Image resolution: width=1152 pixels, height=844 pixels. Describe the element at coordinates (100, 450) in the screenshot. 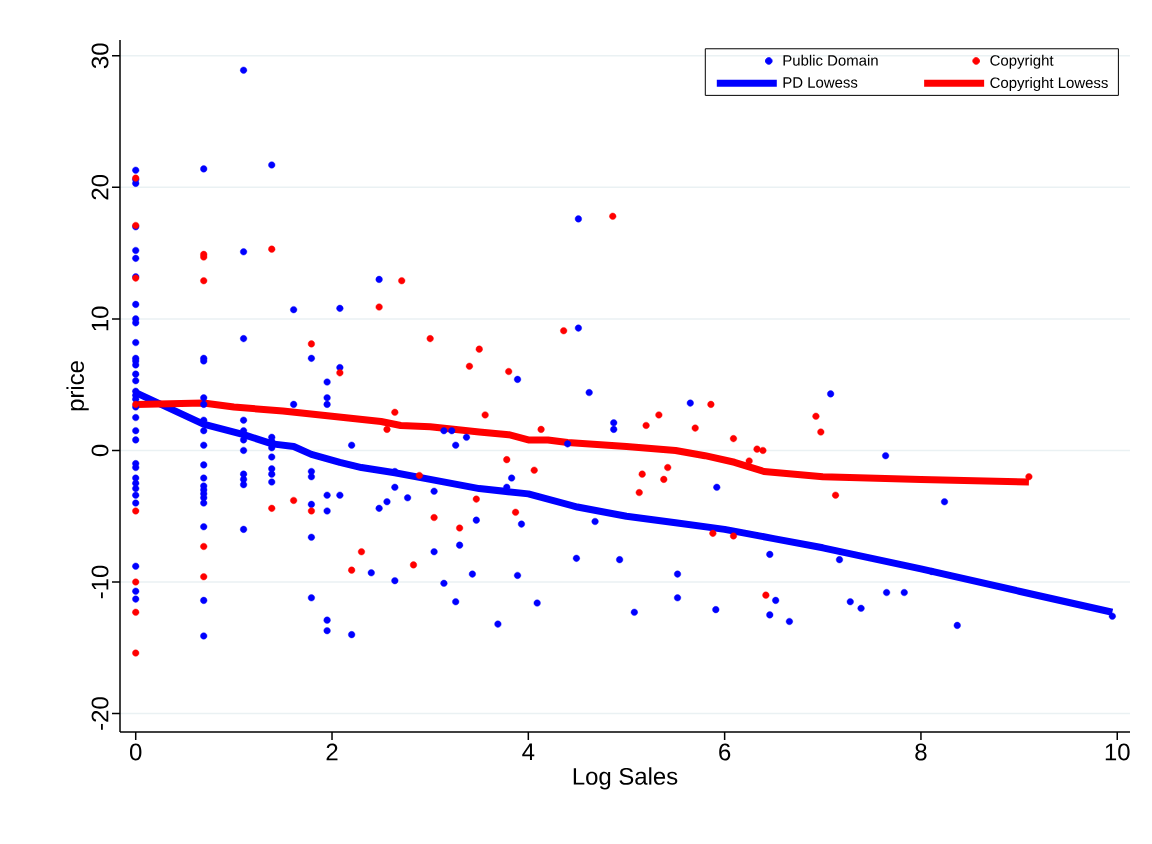

I see `y-tick-label: 0` at that location.